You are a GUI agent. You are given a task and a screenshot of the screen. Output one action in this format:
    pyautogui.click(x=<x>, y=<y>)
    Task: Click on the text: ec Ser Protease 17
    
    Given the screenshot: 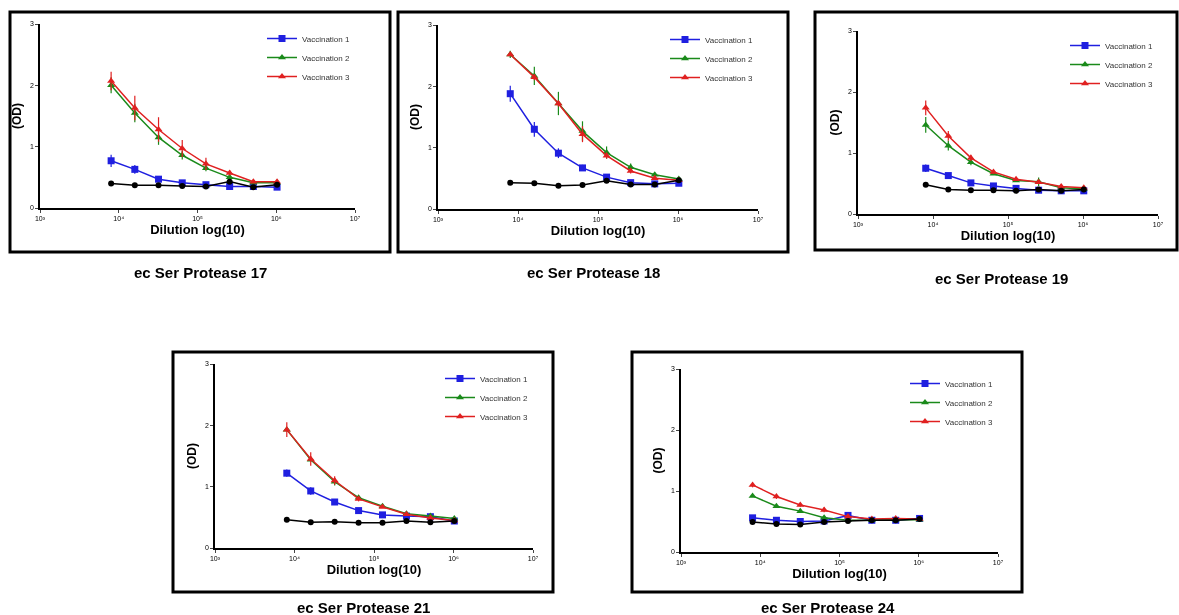 What is the action you would take?
    pyautogui.click(x=201, y=272)
    